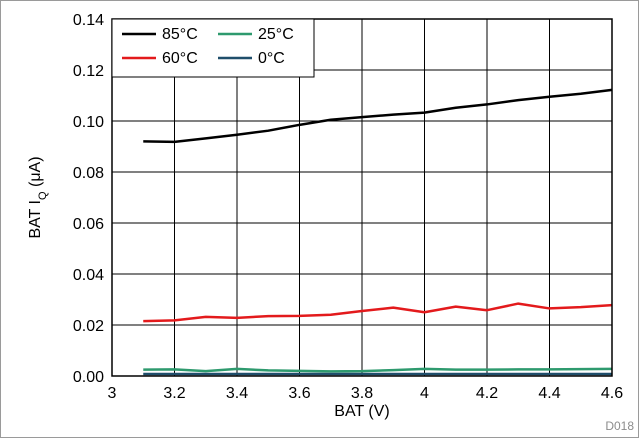 Image resolution: width=639 pixels, height=438 pixels. What do you see at coordinates (237, 393) in the screenshot?
I see `x-tick-label: 3.4` at bounding box center [237, 393].